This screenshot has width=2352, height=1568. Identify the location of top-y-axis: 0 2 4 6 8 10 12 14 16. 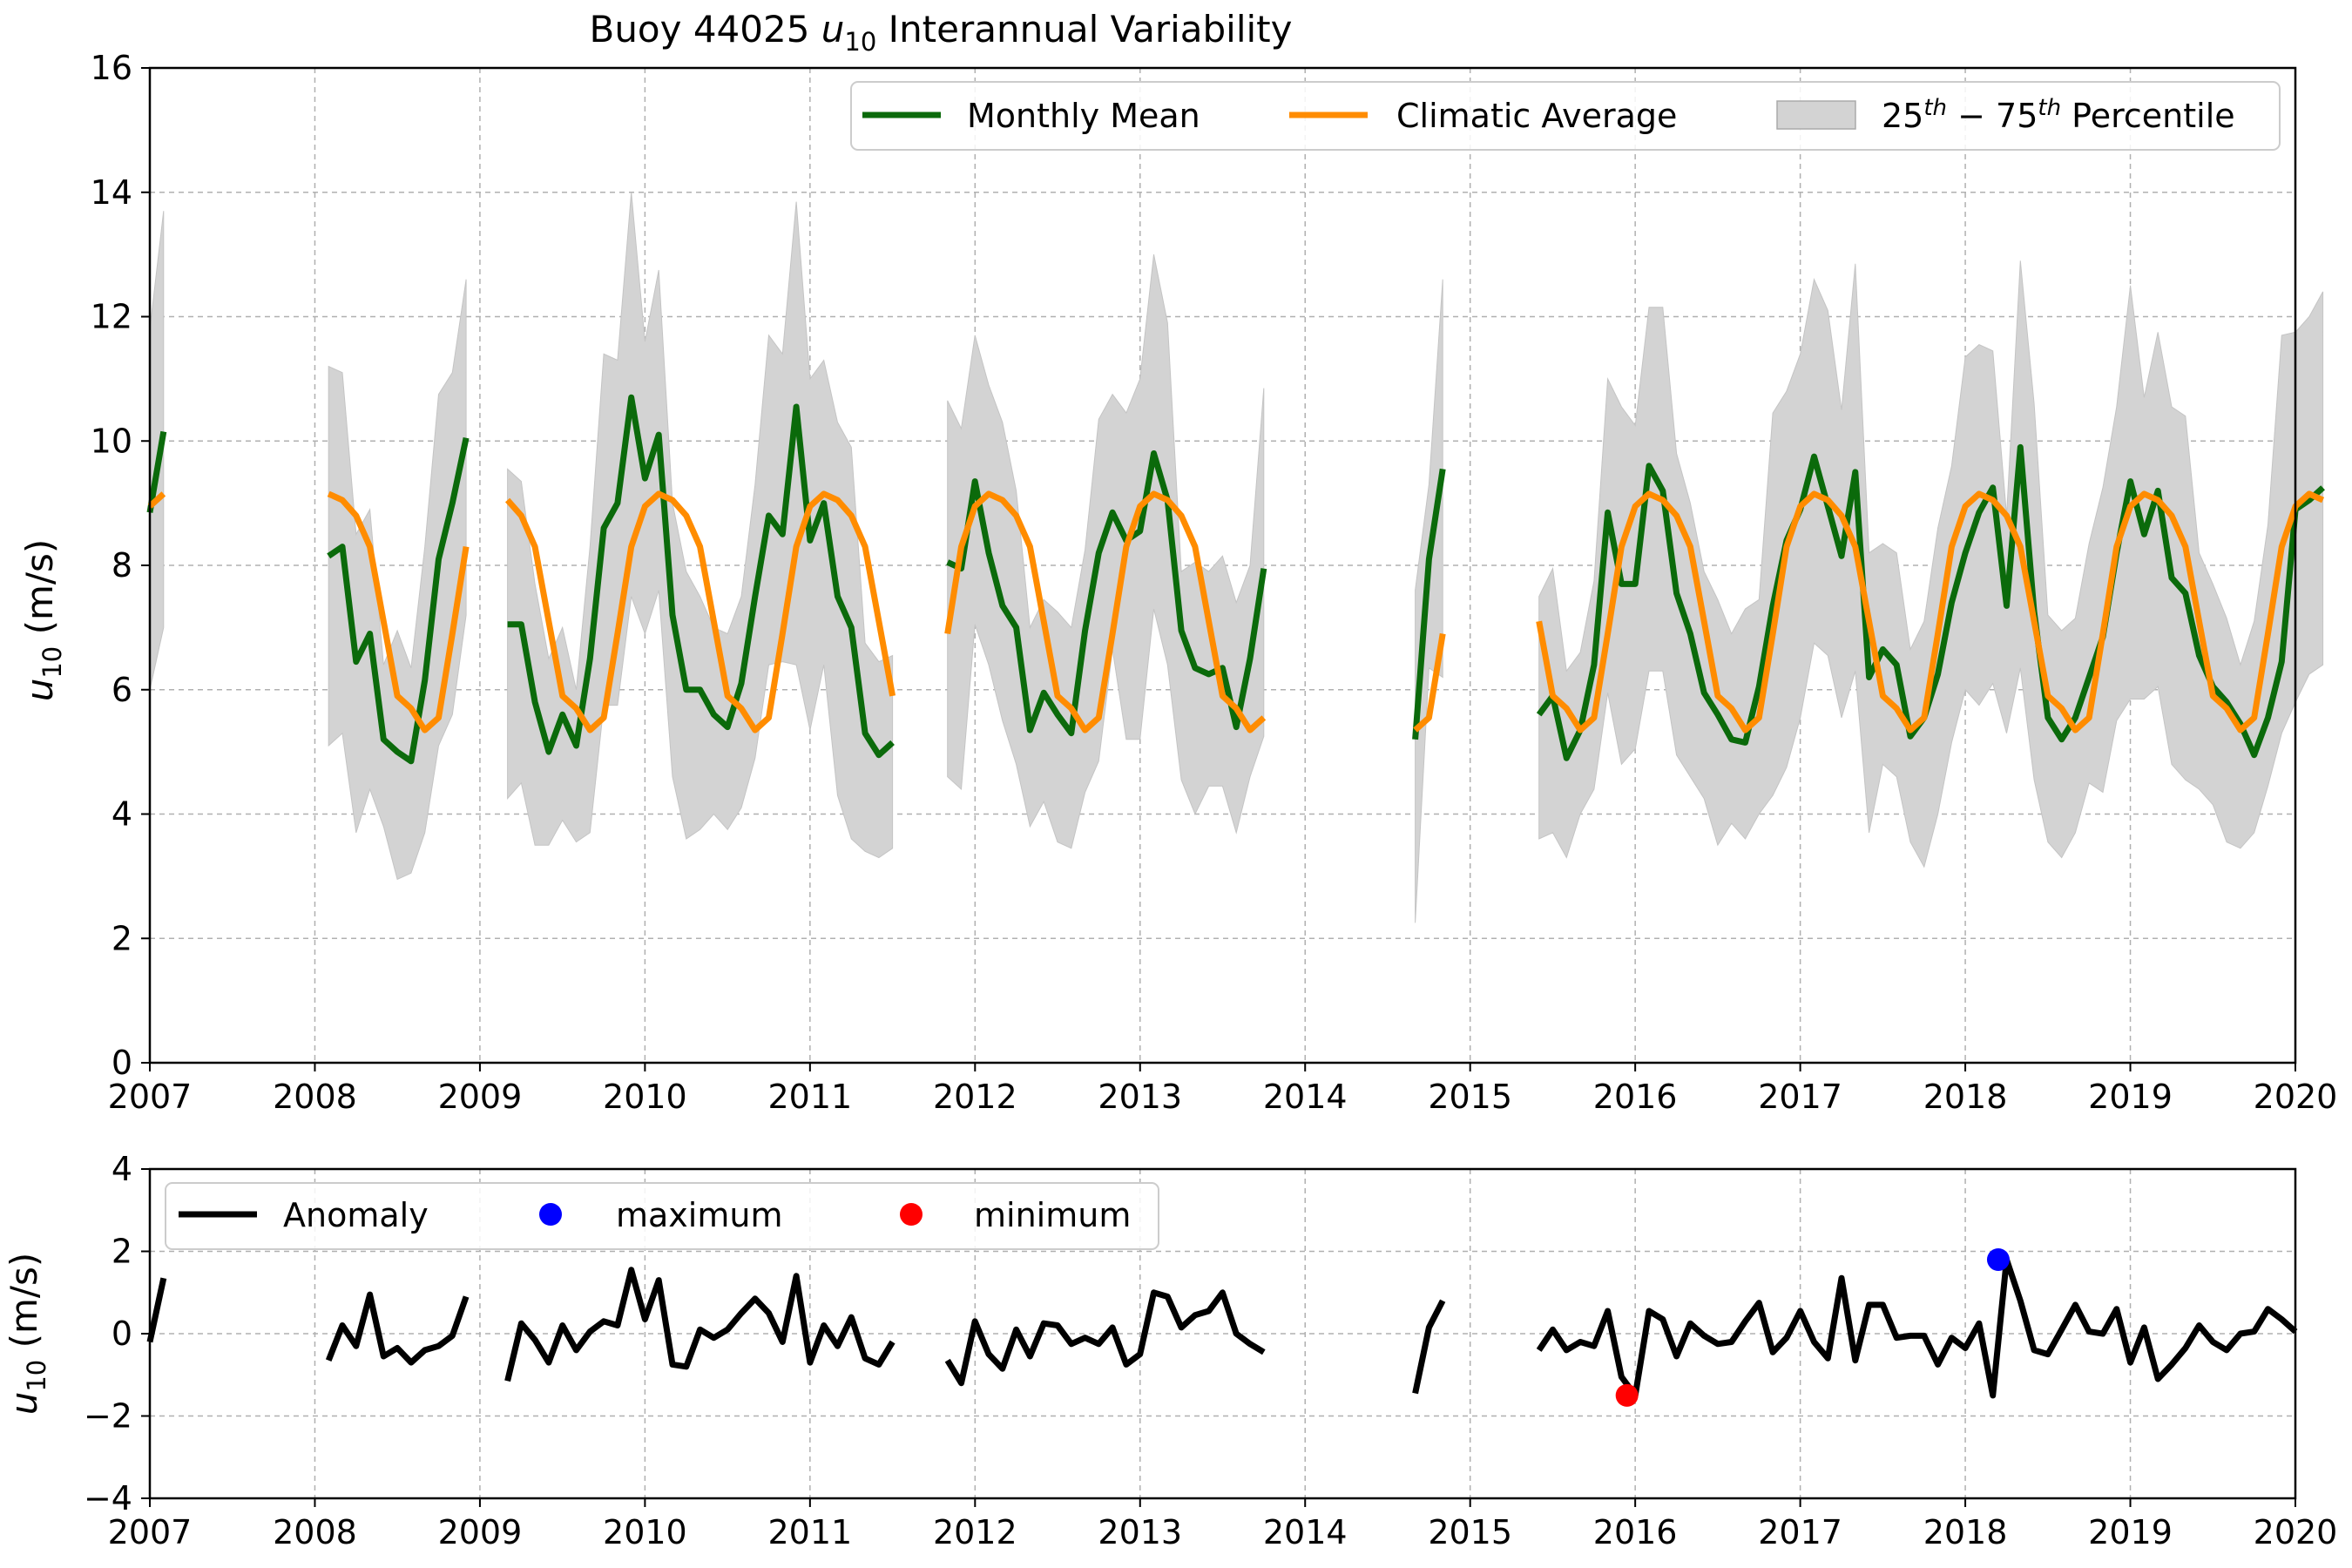
(120, 565).